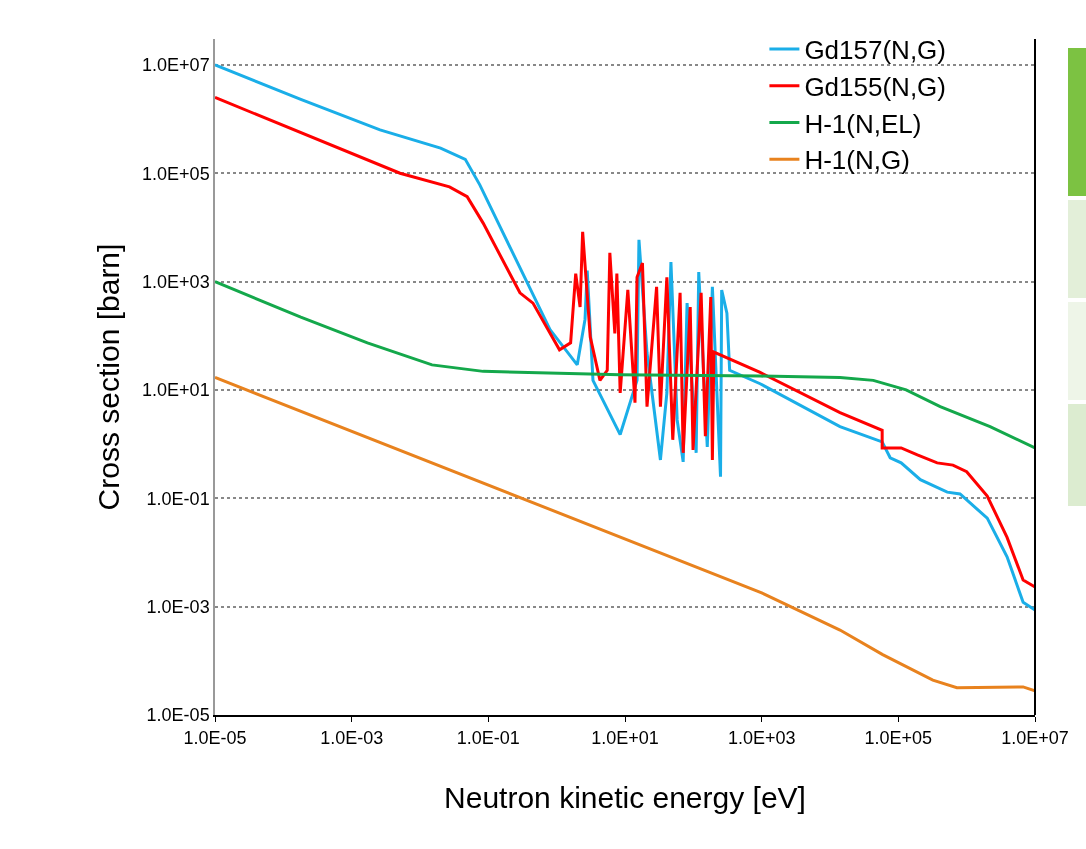 This screenshot has height=849, width=1086. Describe the element at coordinates (108, 377) in the screenshot. I see `y-axis-title: Cross section [barn]` at that location.